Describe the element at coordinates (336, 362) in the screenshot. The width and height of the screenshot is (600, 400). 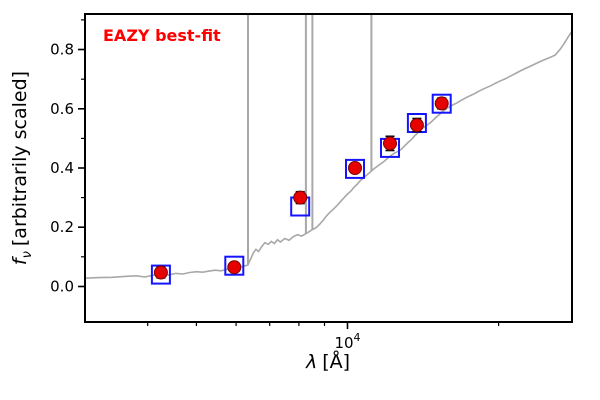
I see `x-axis-unit: [Å]` at that location.